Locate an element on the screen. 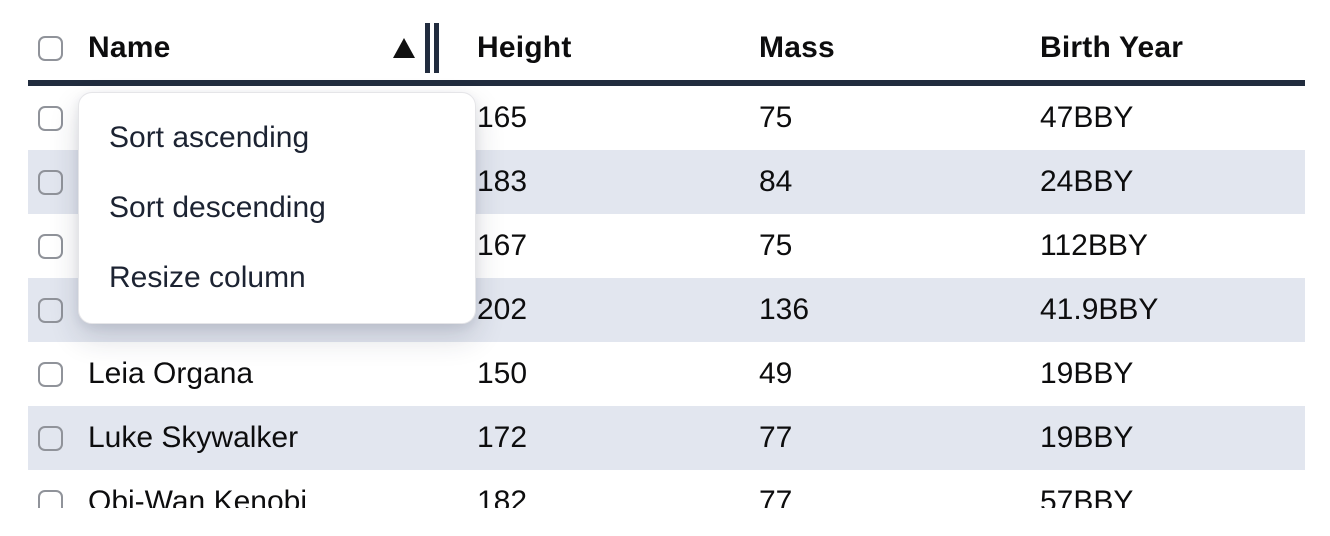 Image resolution: width=1330 pixels, height=536 pixels. cell-height: 172 is located at coordinates (502, 437).